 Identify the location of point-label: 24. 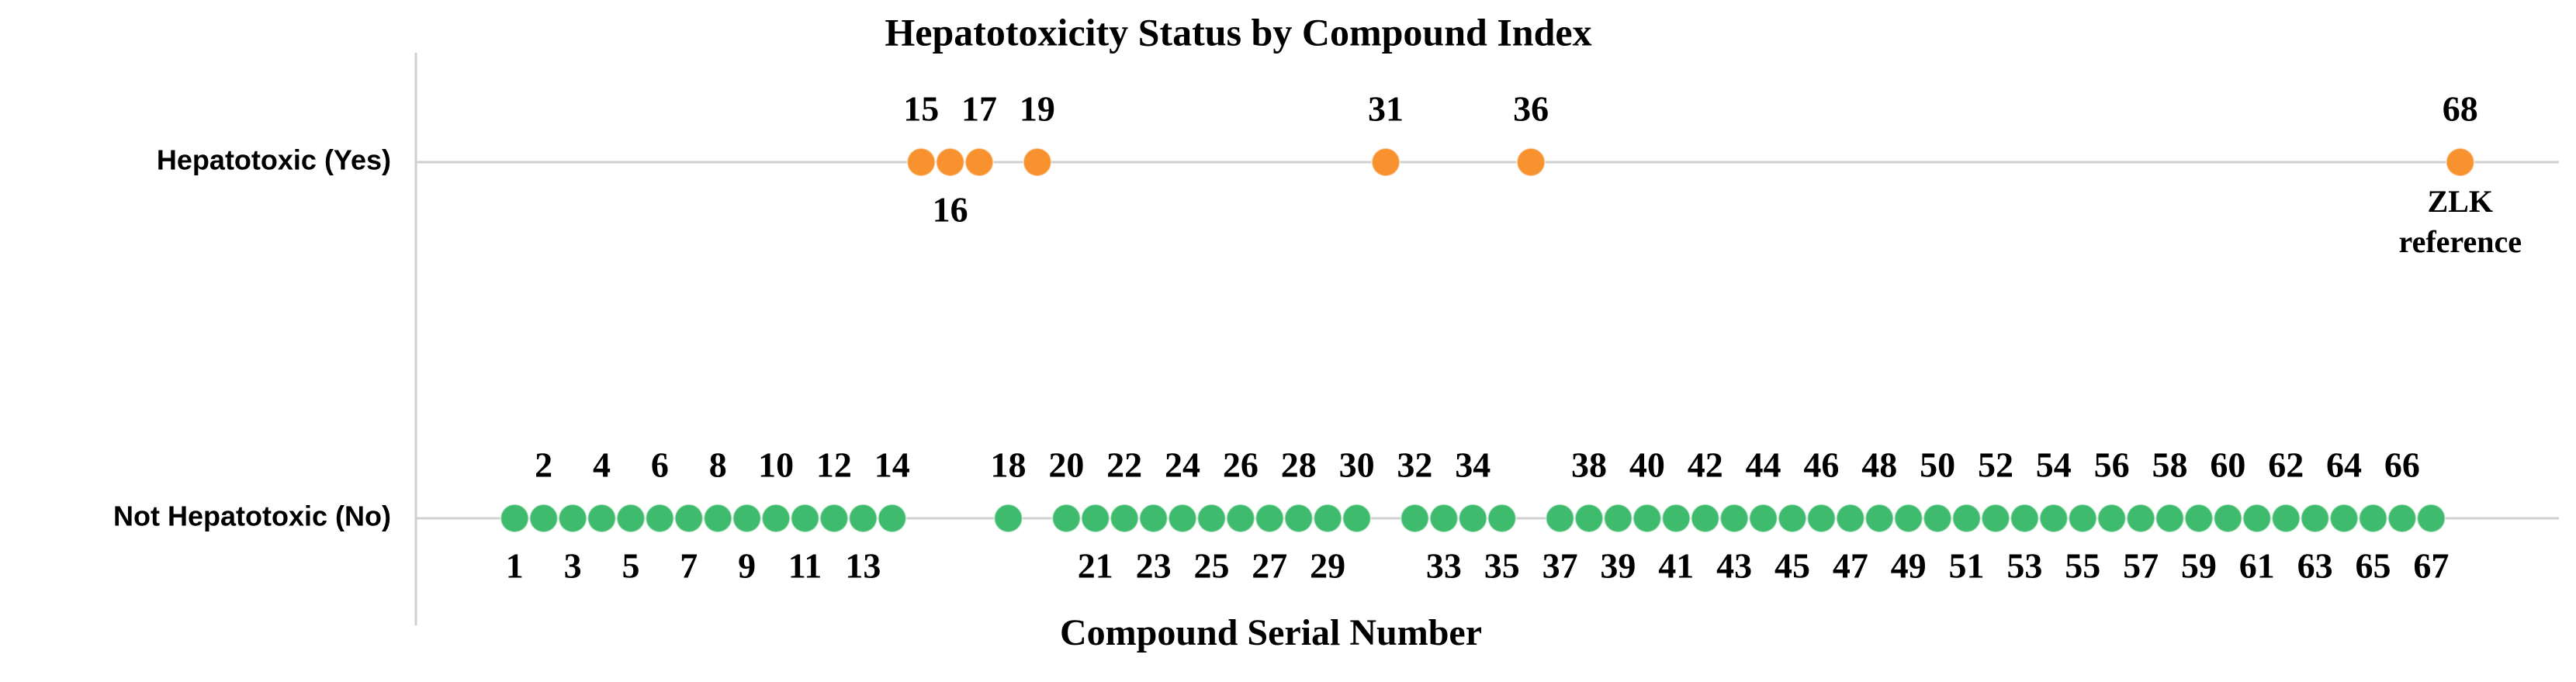
(1182, 465).